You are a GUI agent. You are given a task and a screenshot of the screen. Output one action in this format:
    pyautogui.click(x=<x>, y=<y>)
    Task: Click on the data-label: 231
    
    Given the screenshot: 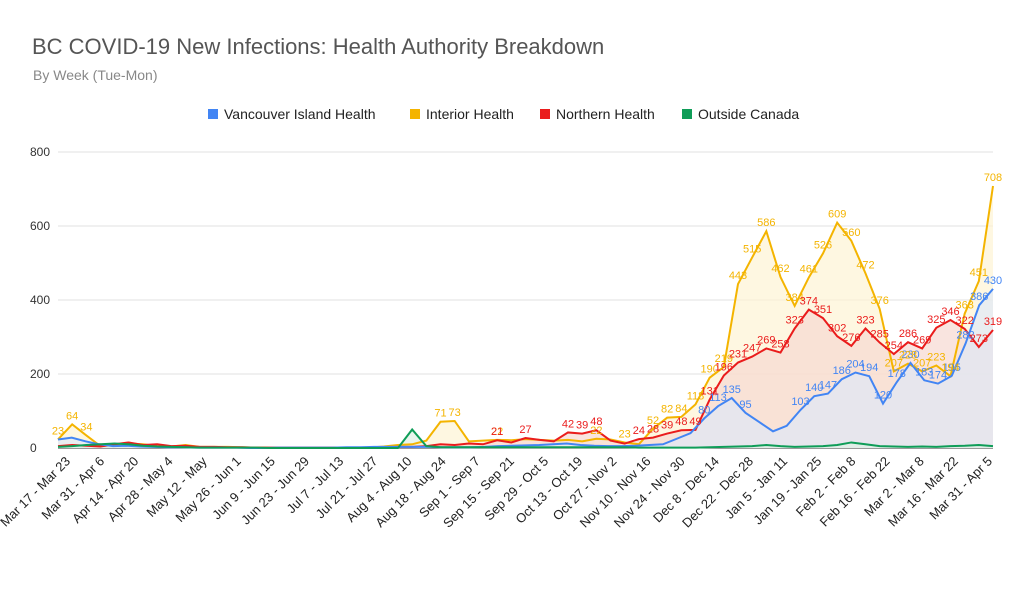 What is the action you would take?
    pyautogui.click(x=738, y=355)
    